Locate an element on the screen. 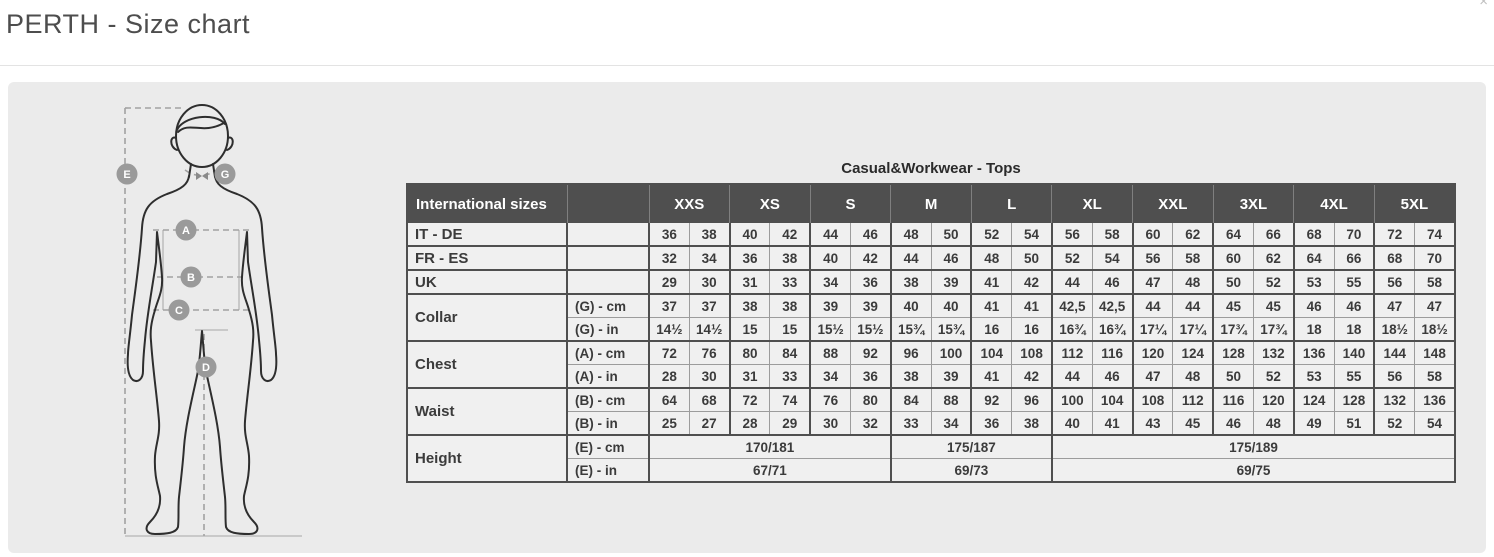 This screenshot has width=1494, height=557. size-col-header: 4XL is located at coordinates (1334, 203).